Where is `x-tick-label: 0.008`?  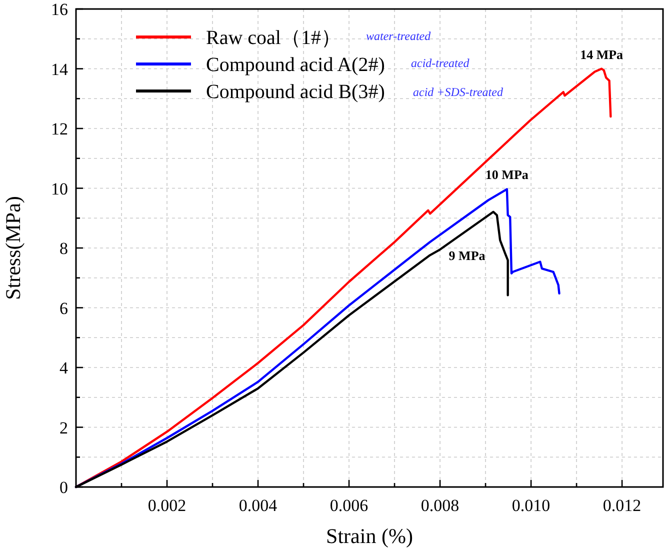 x-tick-label: 0.008 is located at coordinates (440, 505).